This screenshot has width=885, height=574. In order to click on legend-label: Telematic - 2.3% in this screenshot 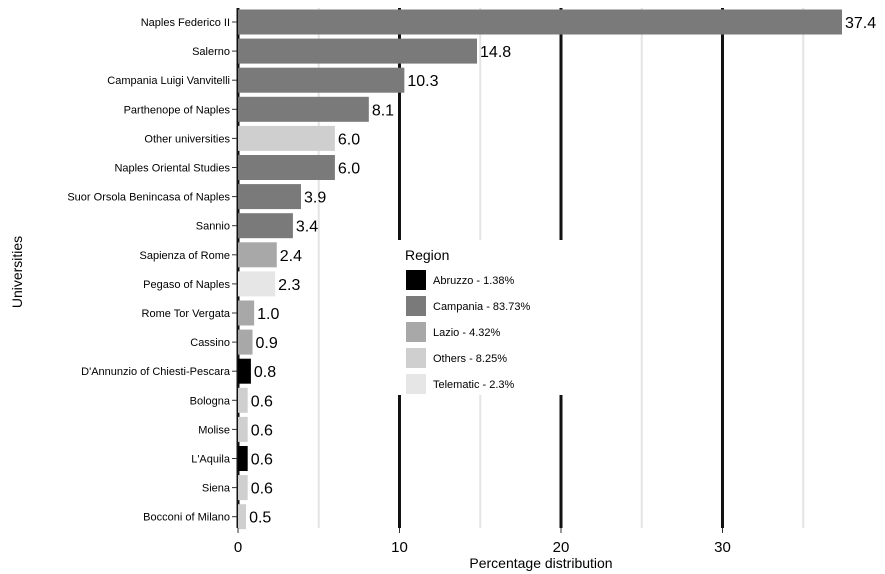, I will do `click(474, 385)`.